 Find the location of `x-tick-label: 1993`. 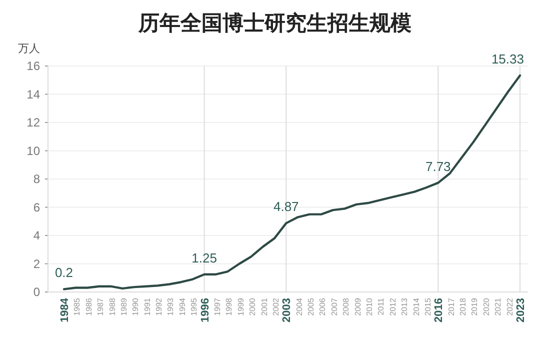

x-tick-label: 1993 is located at coordinates (171, 306).